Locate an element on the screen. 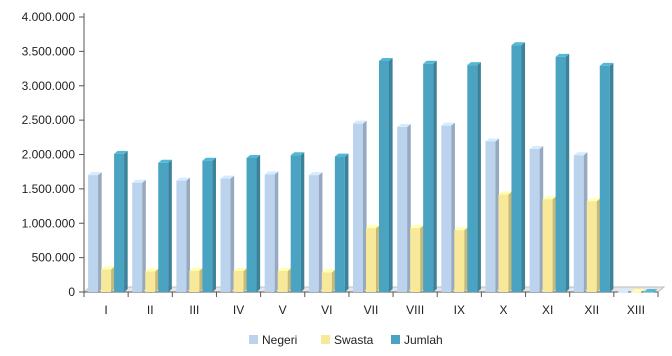 The height and width of the screenshot is (356, 672). x-tick-label: IX is located at coordinates (459, 310).